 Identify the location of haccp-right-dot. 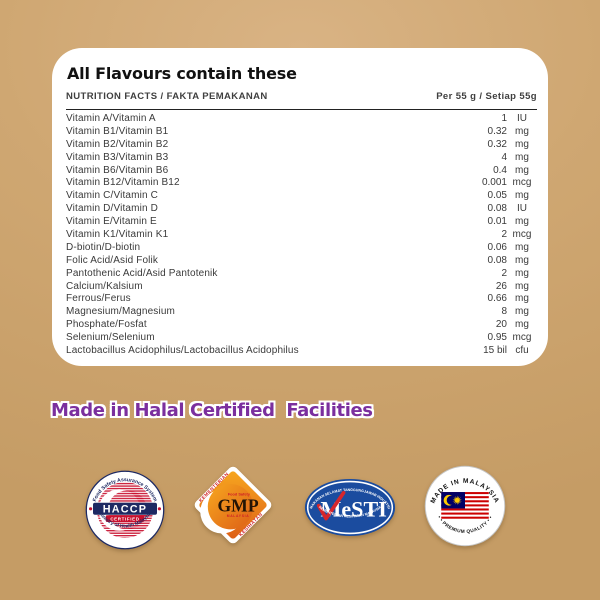
(159, 509).